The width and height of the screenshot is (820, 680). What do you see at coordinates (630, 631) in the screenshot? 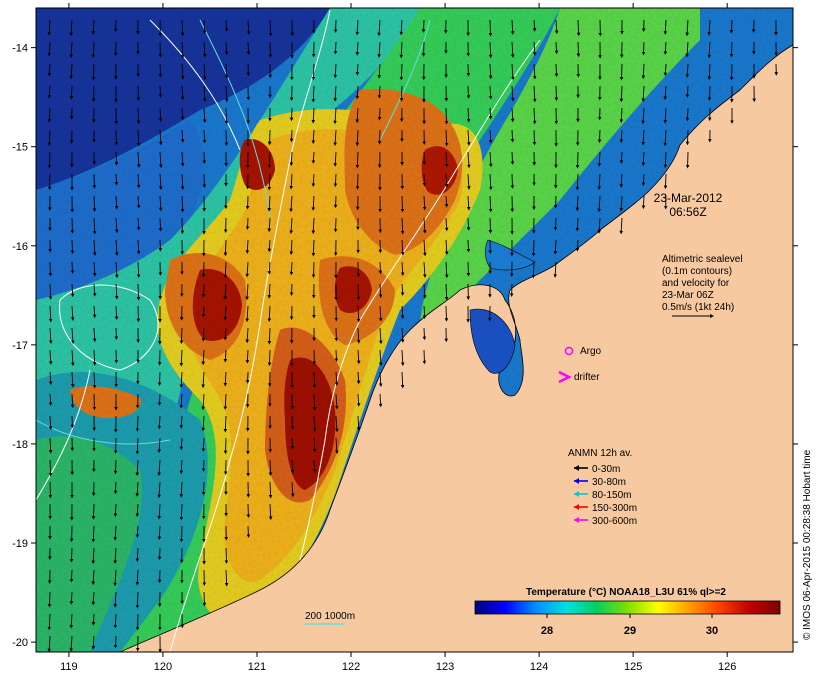
I see `colorbar-tick-label: 29` at bounding box center [630, 631].